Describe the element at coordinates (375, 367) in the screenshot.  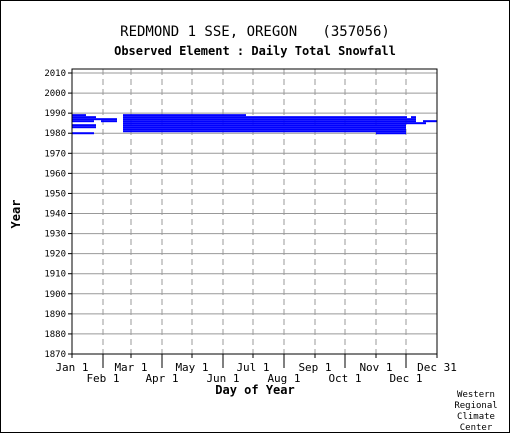
I see `x-tick-label: Nov 1` at that location.